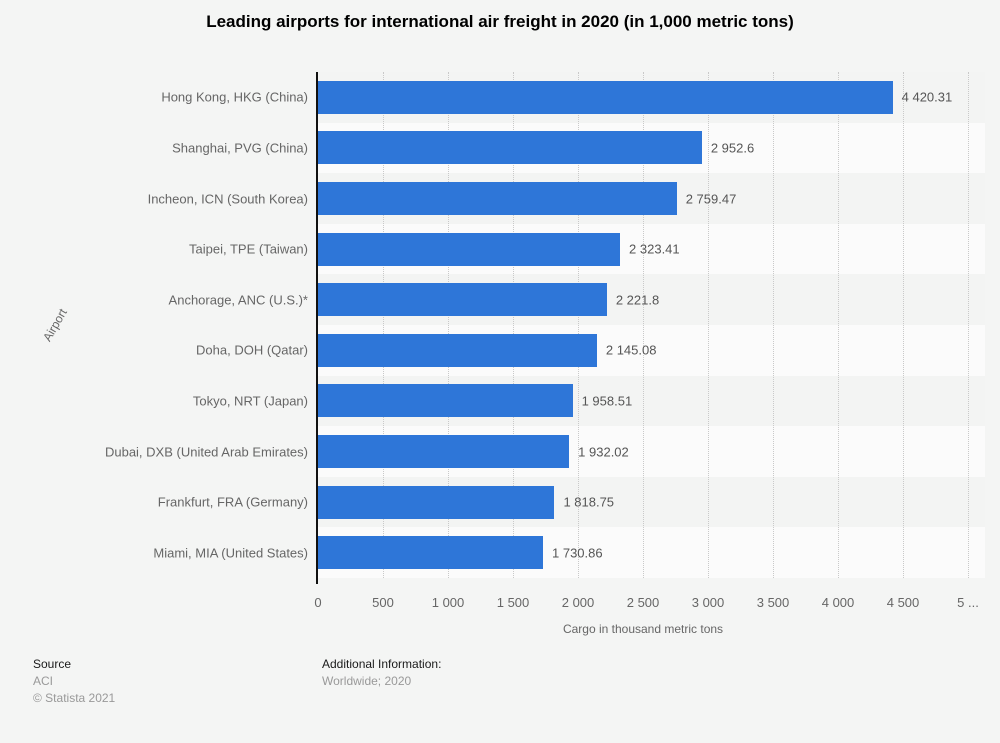 The height and width of the screenshot is (743, 1000). What do you see at coordinates (603, 451) in the screenshot?
I see `value-label: 1 932.02` at bounding box center [603, 451].